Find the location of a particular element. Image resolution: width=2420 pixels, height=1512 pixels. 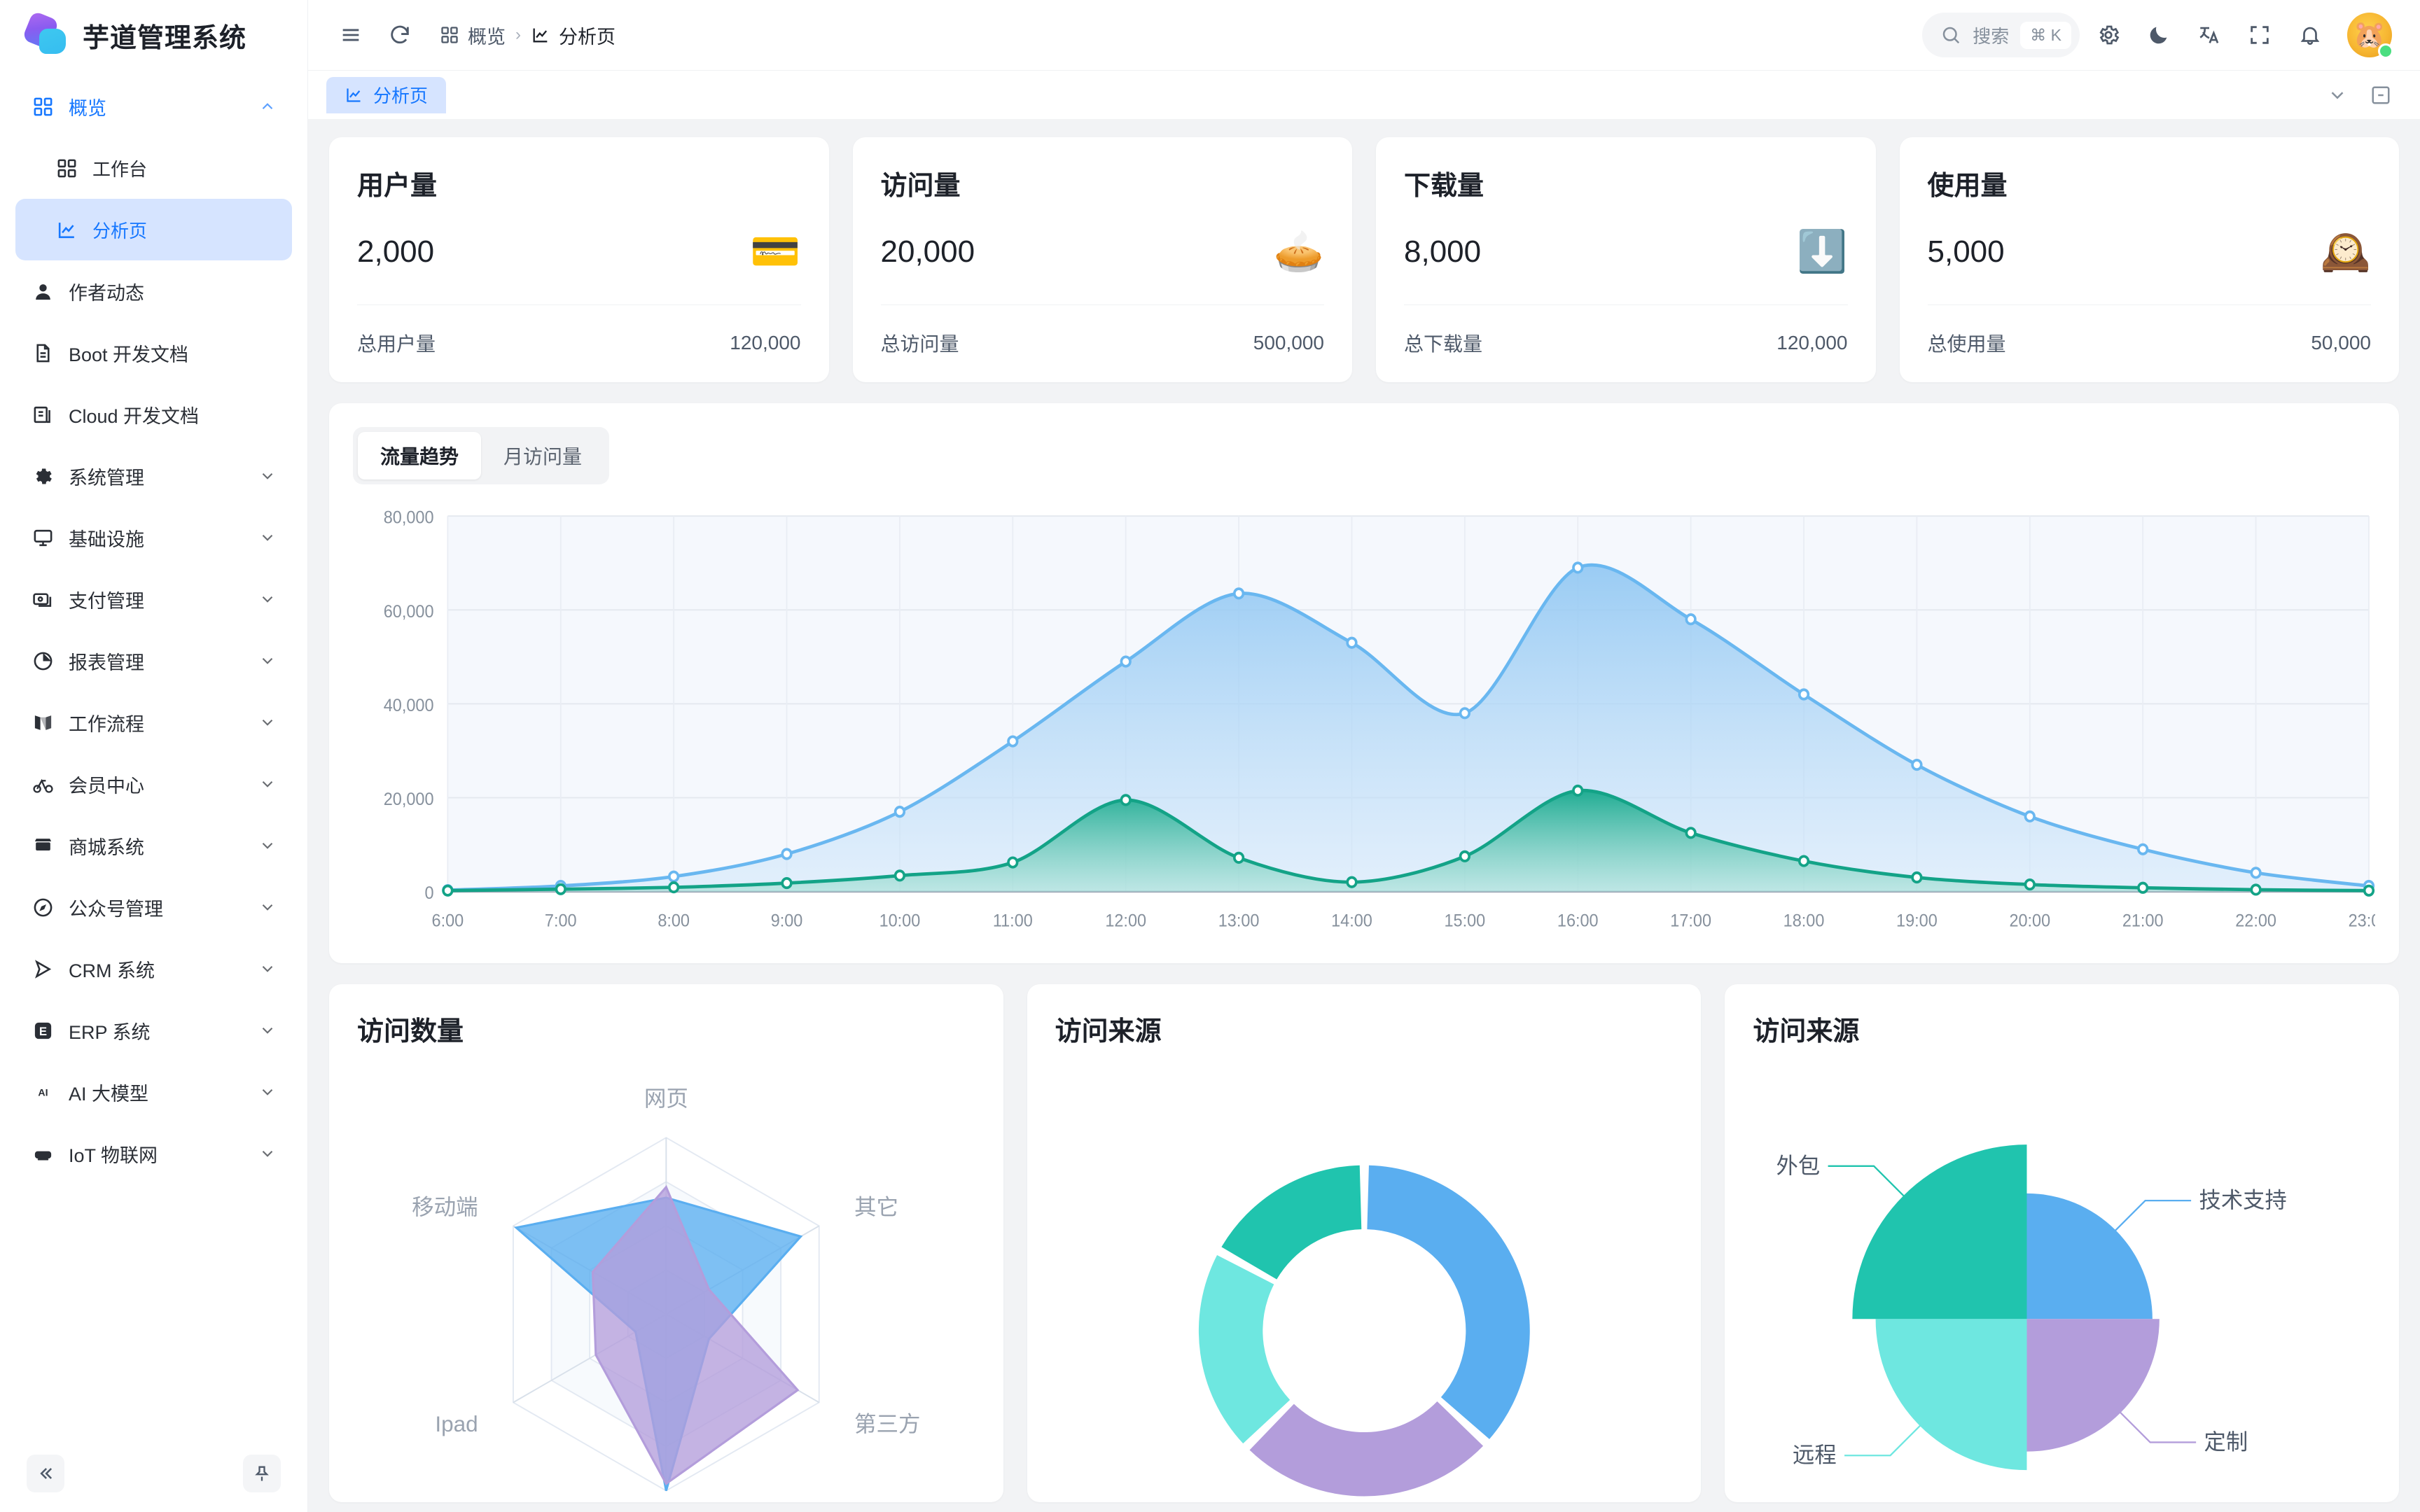

sidebar-item-label: 商城系统 is located at coordinates (106, 847).